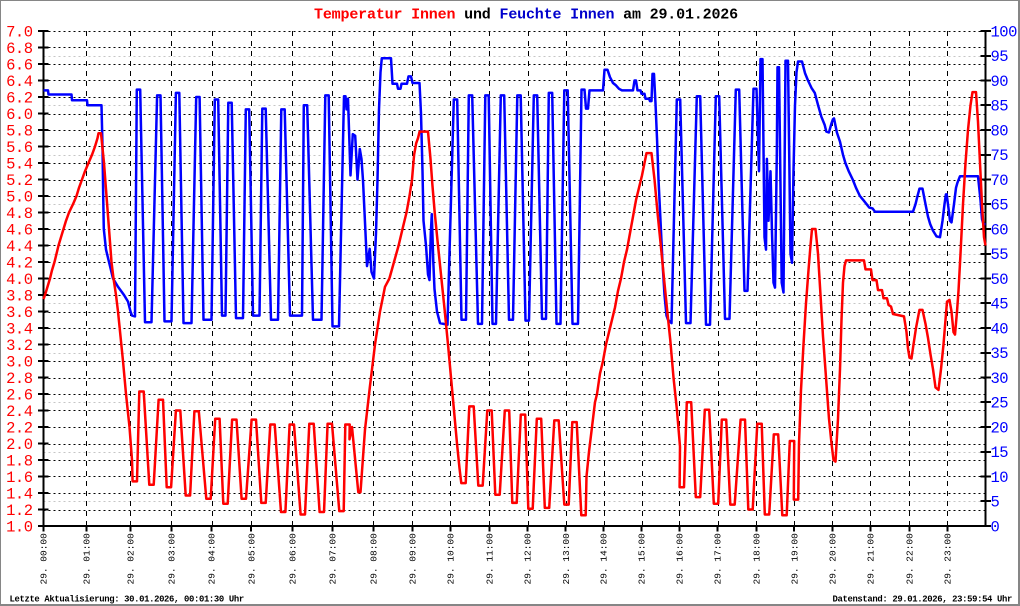 This screenshot has height=606, width=1020. I want to click on svg-text: 30, so click(1000, 379).